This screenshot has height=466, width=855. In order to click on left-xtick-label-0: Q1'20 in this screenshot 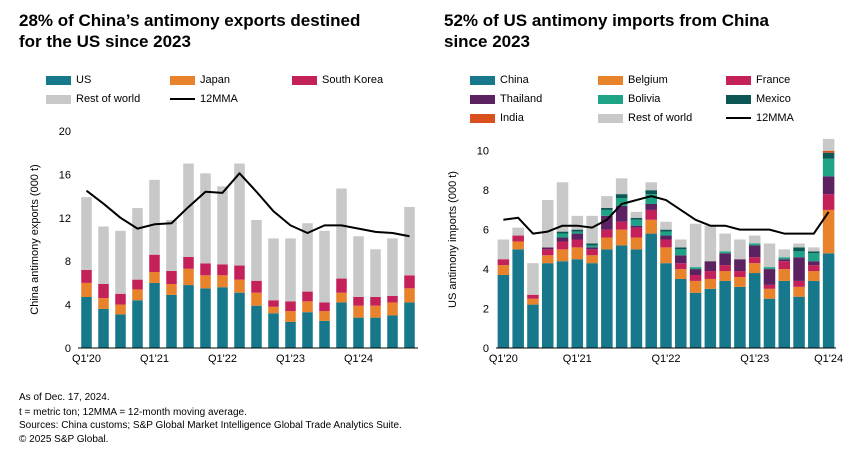, I will do `click(86, 359)`.